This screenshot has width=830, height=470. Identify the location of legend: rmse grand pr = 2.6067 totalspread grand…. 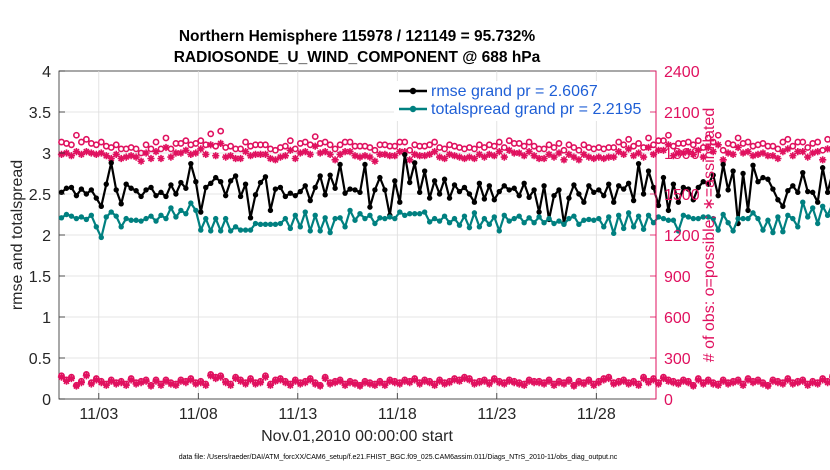
(522, 101).